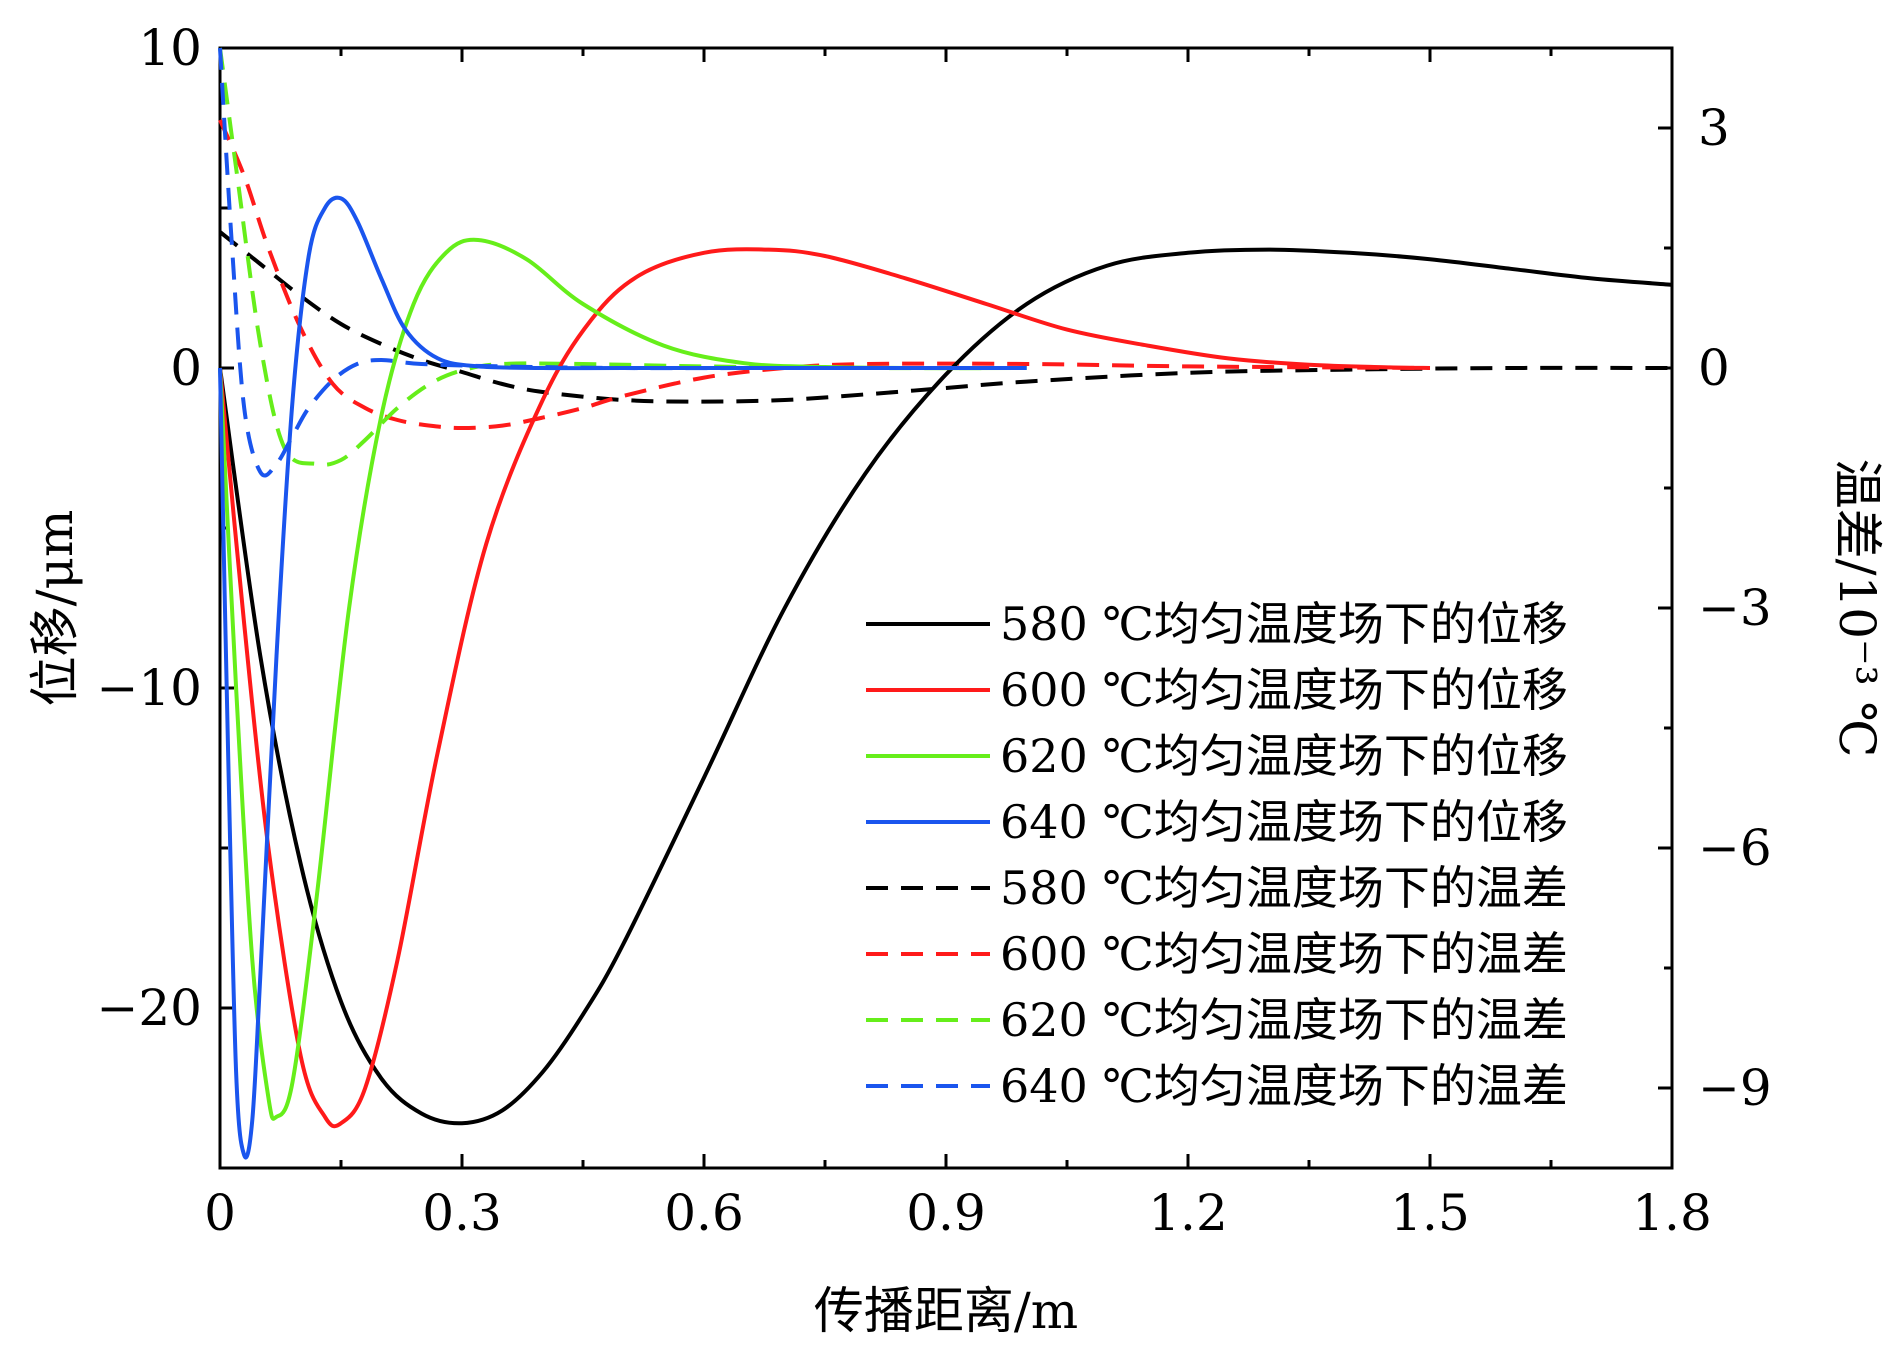 The height and width of the screenshot is (1346, 1890). I want to click on x-tick-label: 1.5, so click(1430, 1213).